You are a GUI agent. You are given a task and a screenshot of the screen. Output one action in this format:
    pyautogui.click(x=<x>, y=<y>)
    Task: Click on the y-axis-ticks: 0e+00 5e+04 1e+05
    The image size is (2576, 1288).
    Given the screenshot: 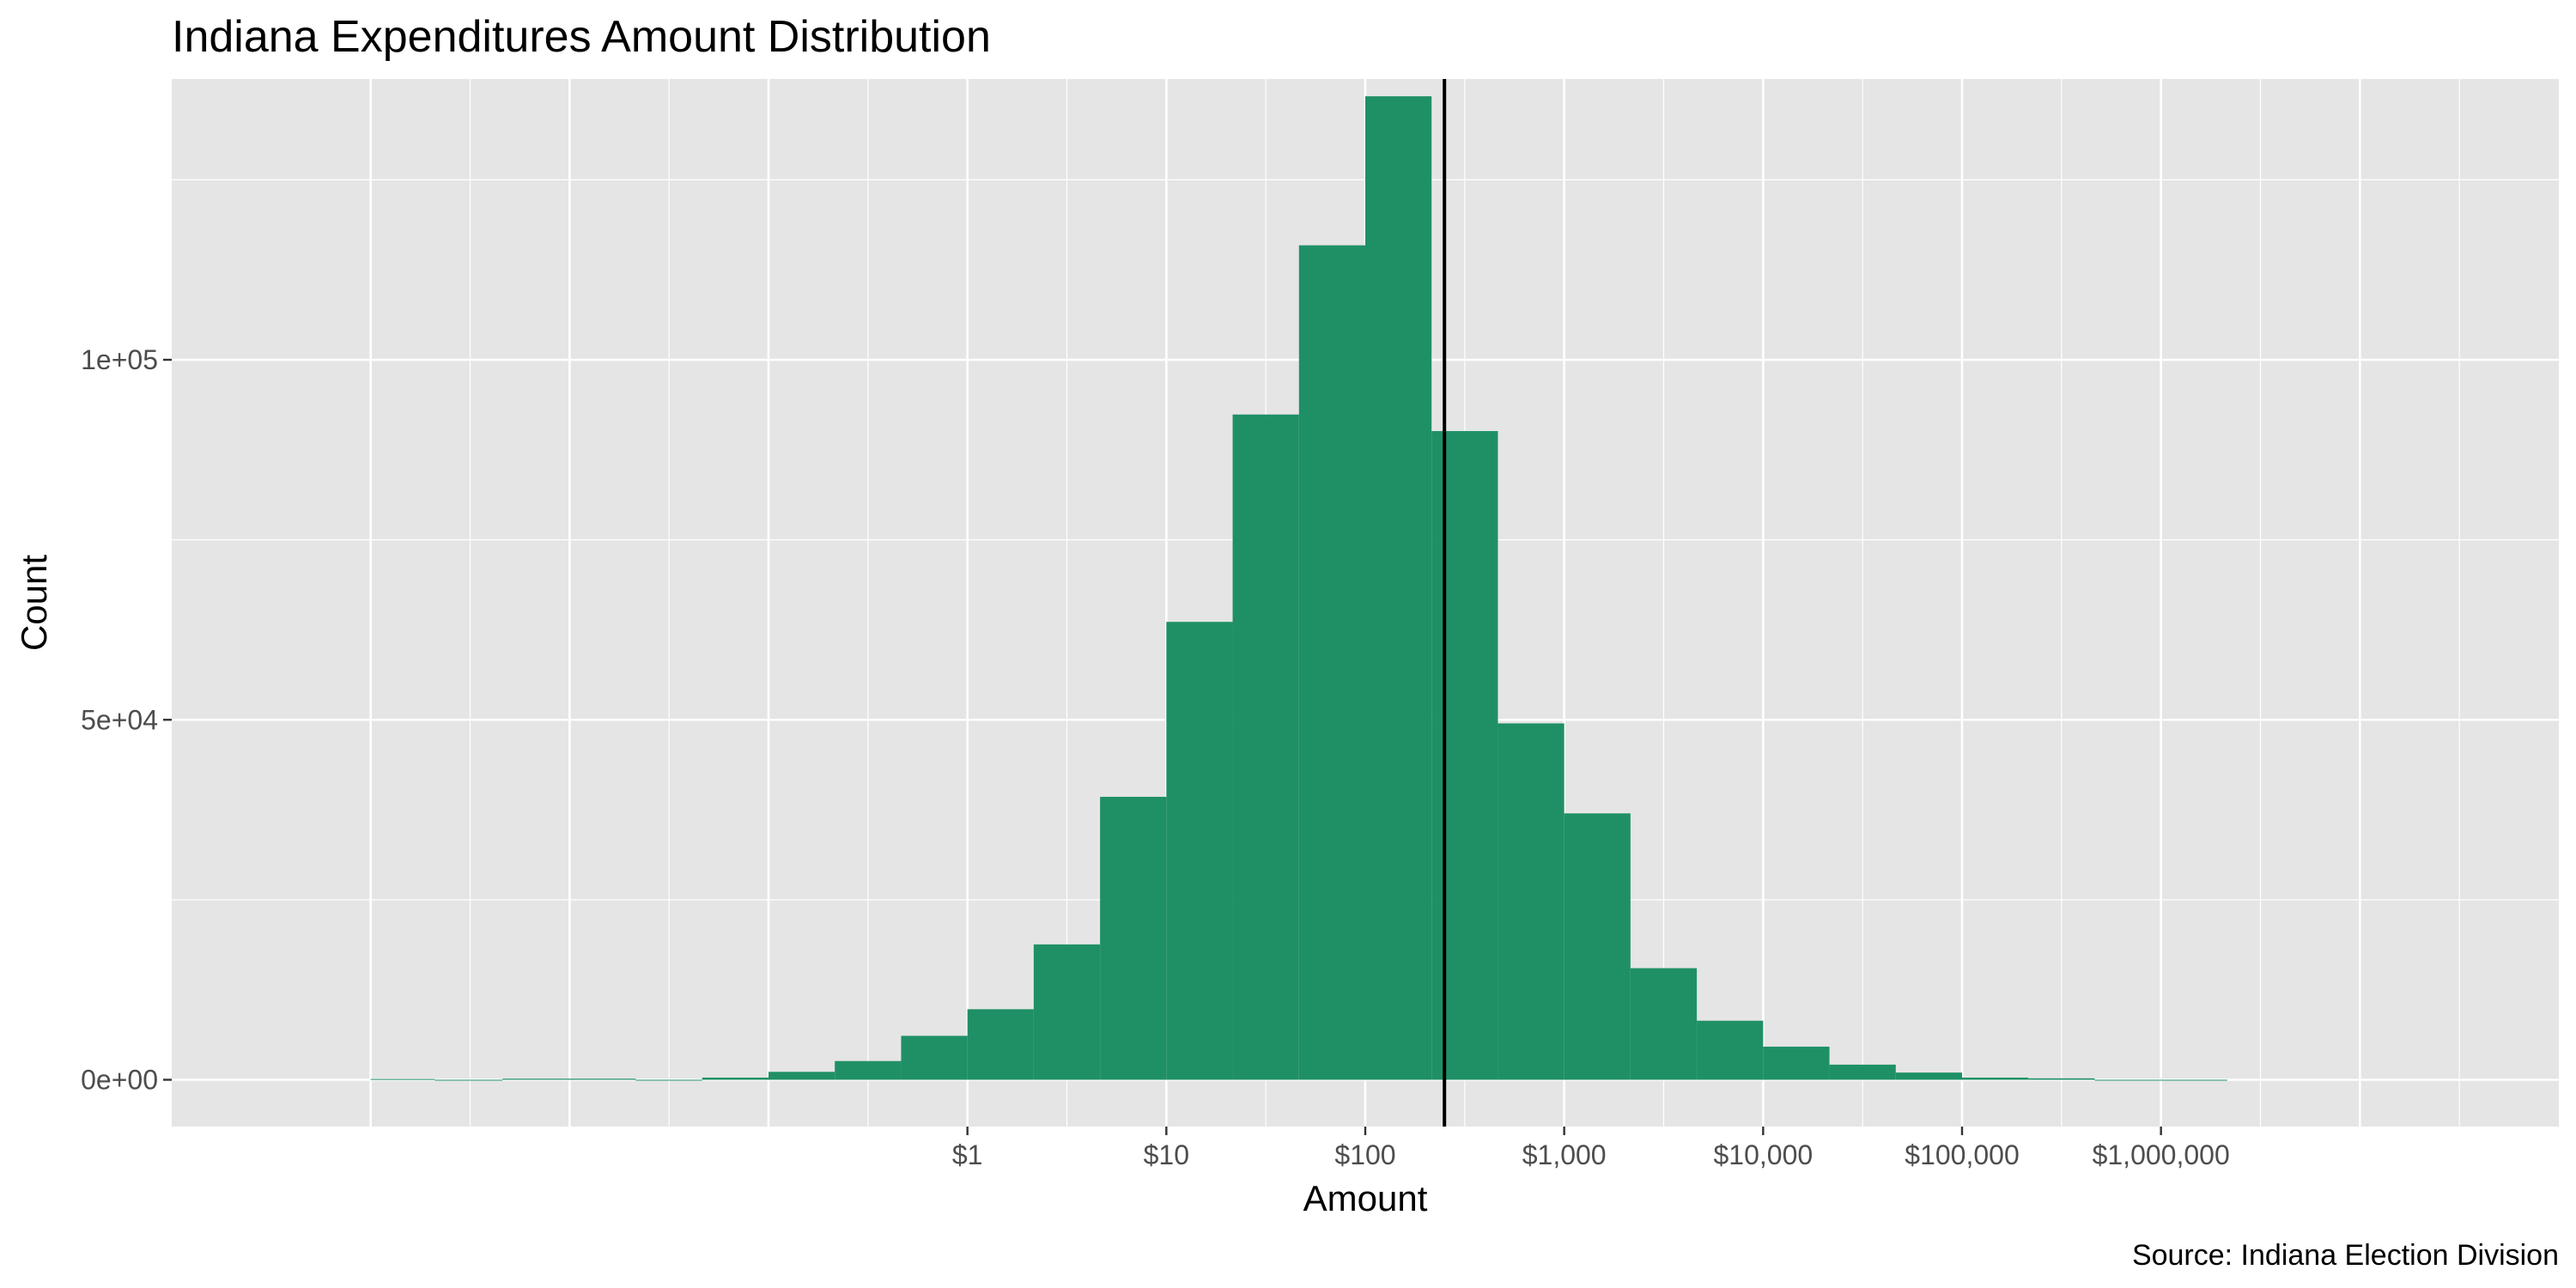 What is the action you would take?
    pyautogui.click(x=127, y=719)
    